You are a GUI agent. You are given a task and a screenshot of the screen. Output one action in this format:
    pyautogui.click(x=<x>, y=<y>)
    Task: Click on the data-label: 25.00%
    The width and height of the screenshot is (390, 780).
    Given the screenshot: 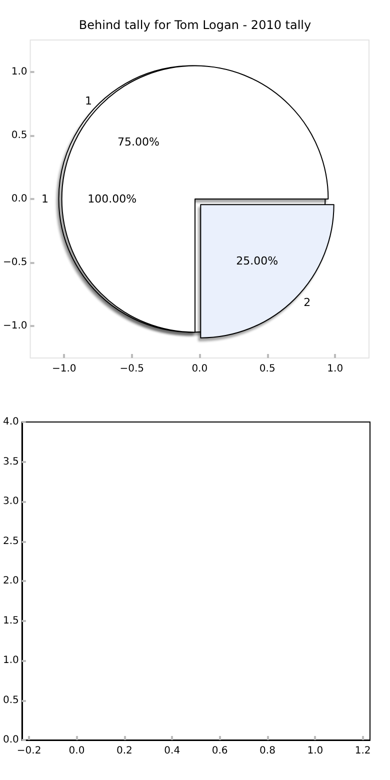 What is the action you would take?
    pyautogui.click(x=257, y=261)
    